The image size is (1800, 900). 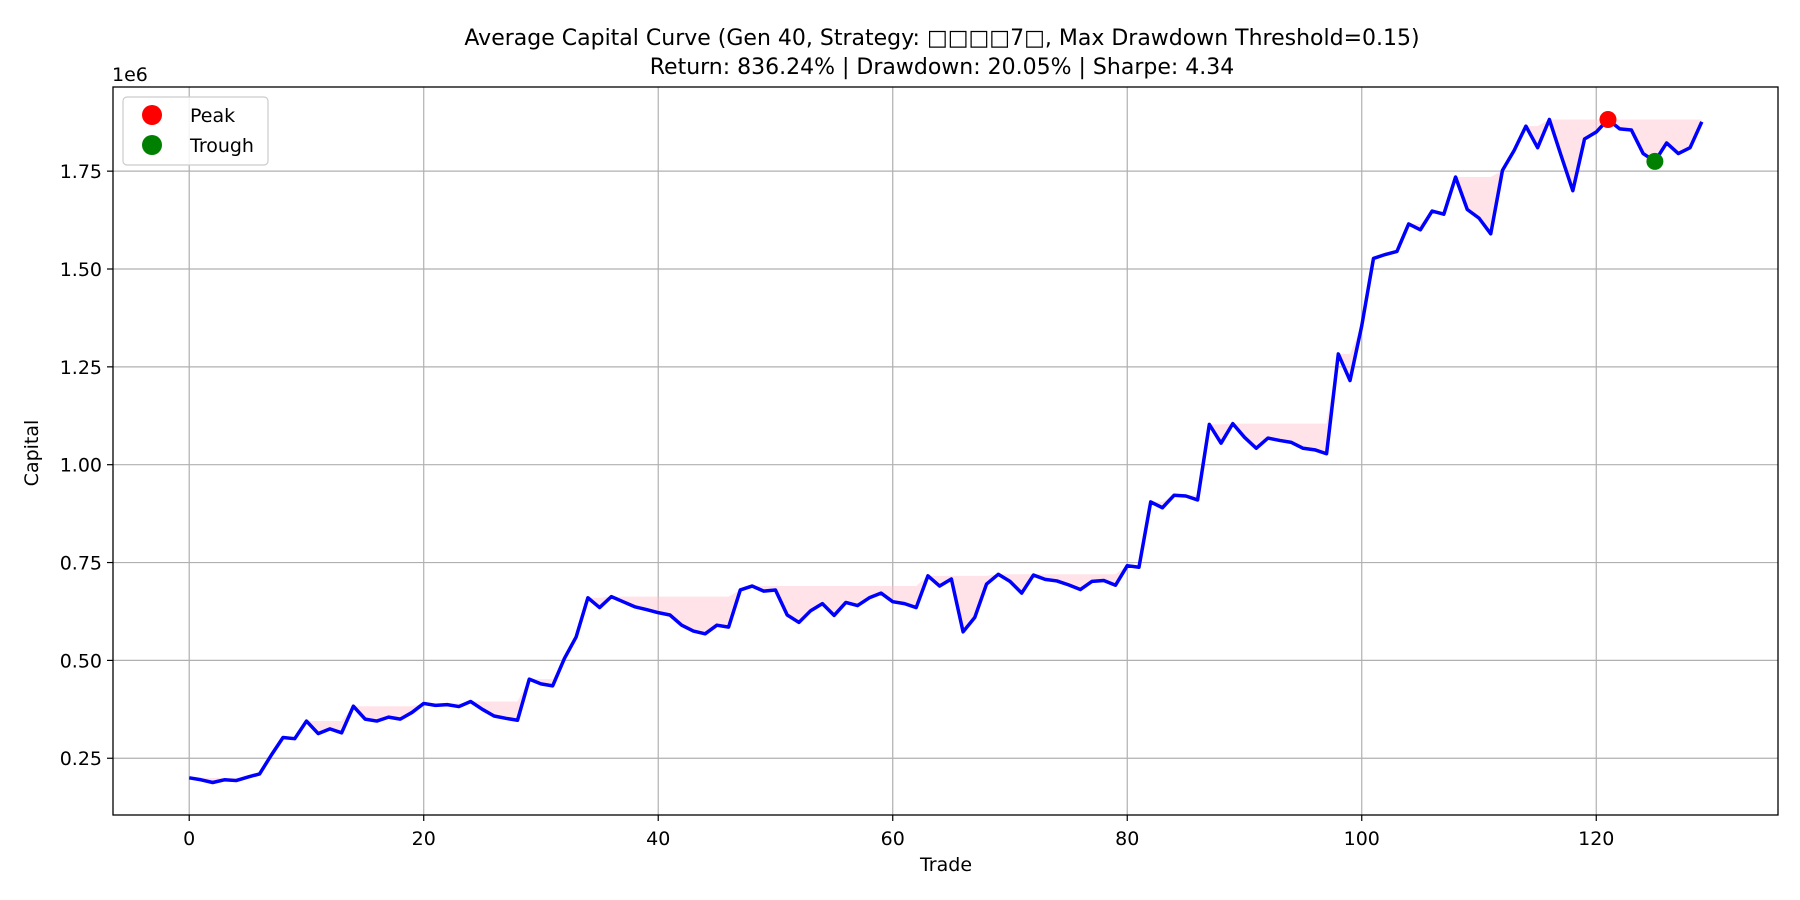 What do you see at coordinates (81, 368) in the screenshot?
I see `y-tick-label: 1.25` at bounding box center [81, 368].